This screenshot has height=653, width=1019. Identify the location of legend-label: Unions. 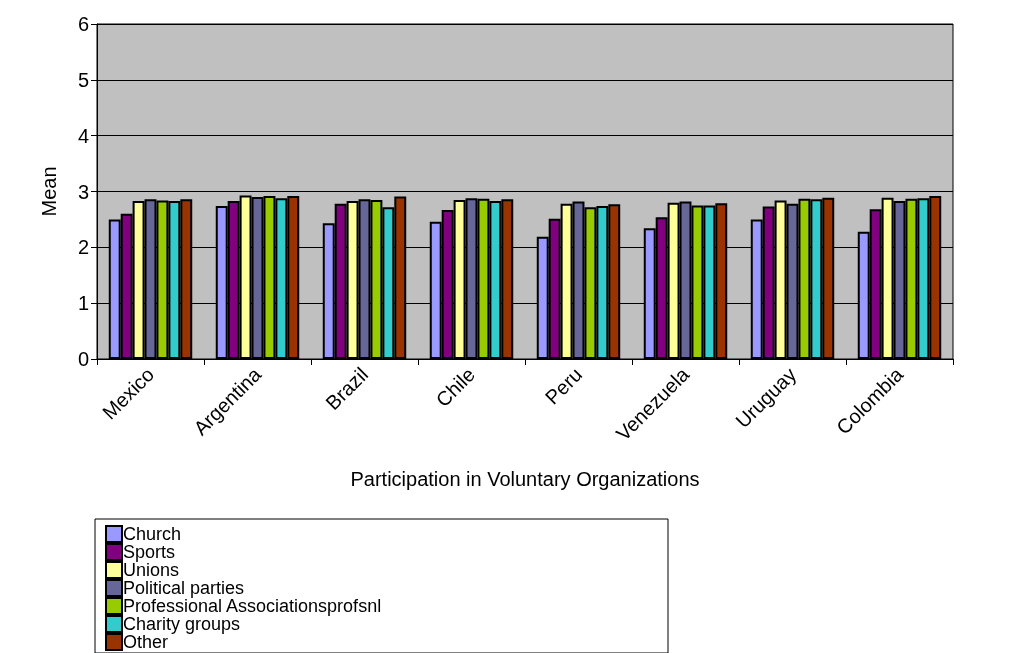
(151, 570).